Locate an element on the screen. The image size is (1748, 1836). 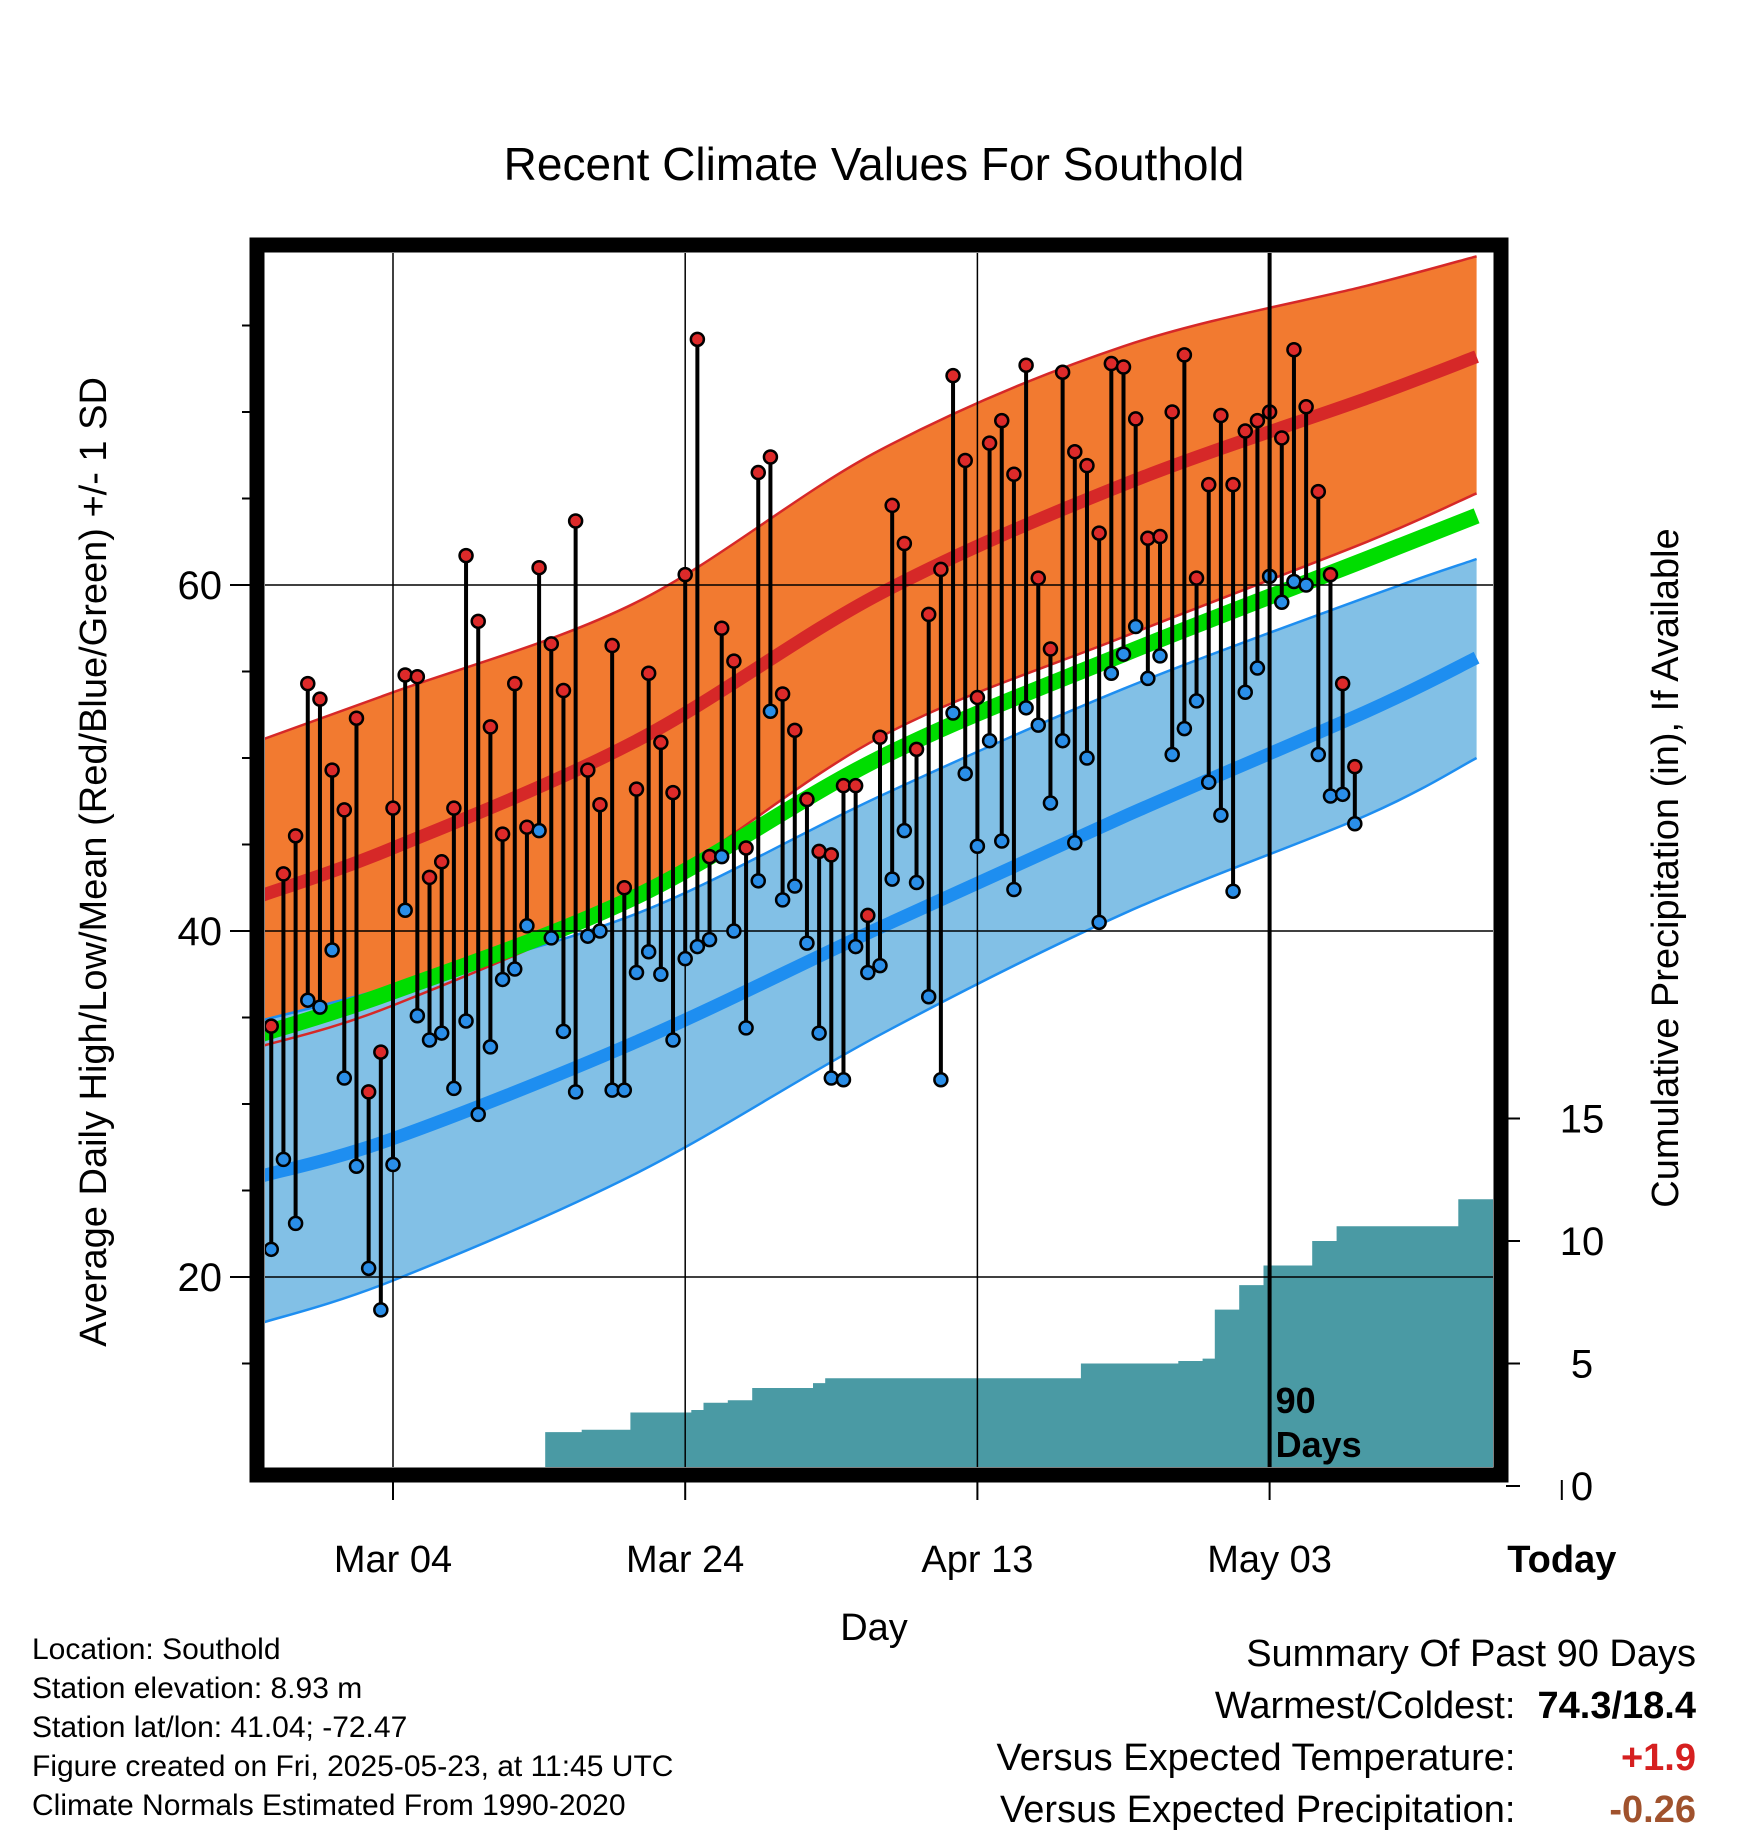
x-tick-label: Mar 24 is located at coordinates (685, 1560).